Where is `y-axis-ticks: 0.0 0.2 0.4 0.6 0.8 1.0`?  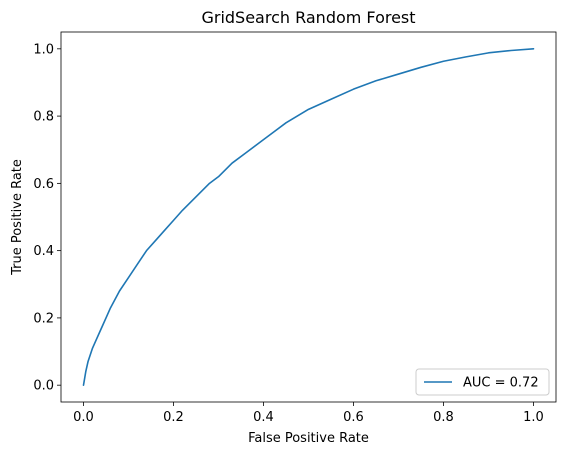 y-axis-ticks: 0.0 0.2 0.4 0.6 0.8 1.0 is located at coordinates (47, 218).